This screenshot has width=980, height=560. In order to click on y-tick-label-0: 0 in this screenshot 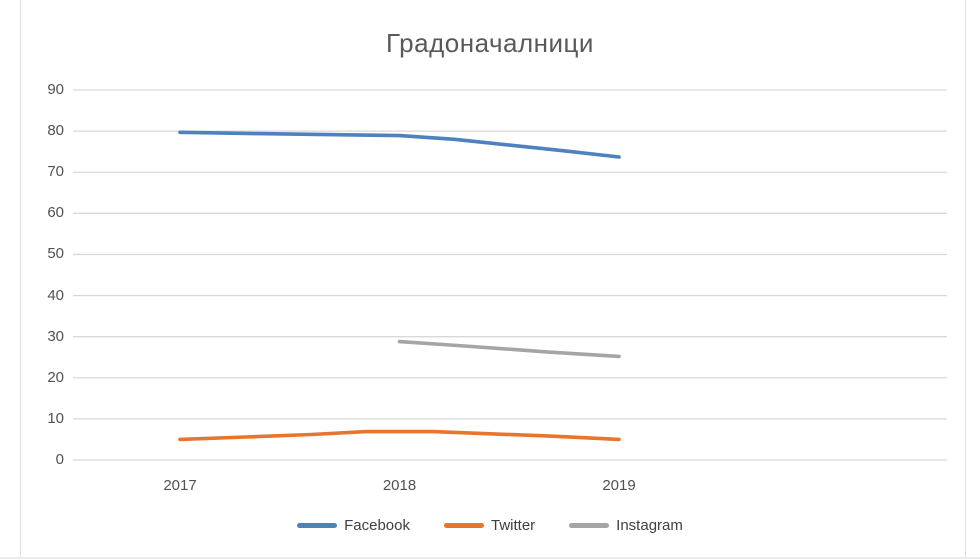, I will do `click(59, 459)`.